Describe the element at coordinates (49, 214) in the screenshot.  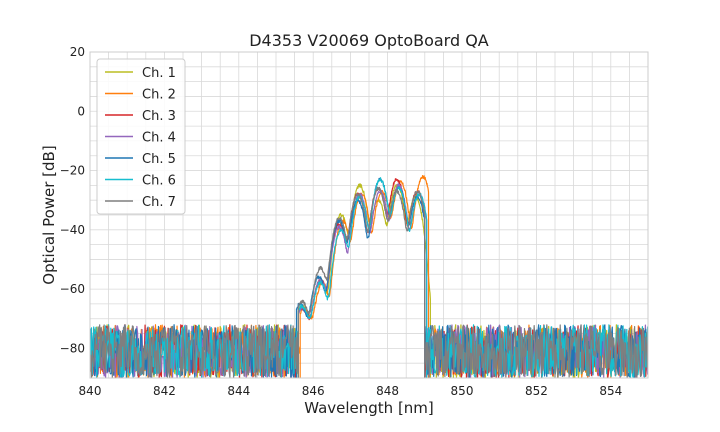
I see `y-axis-title: Optical Power [dB]` at that location.